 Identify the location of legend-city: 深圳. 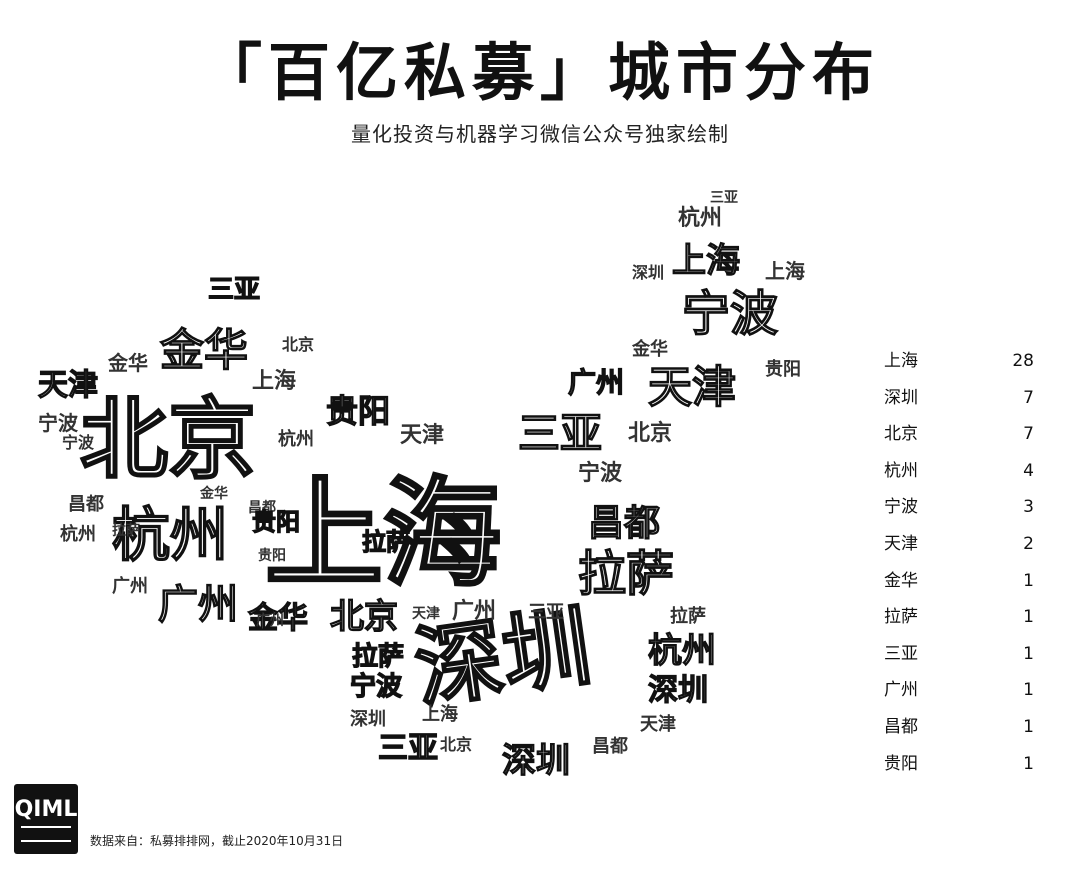
(901, 397).